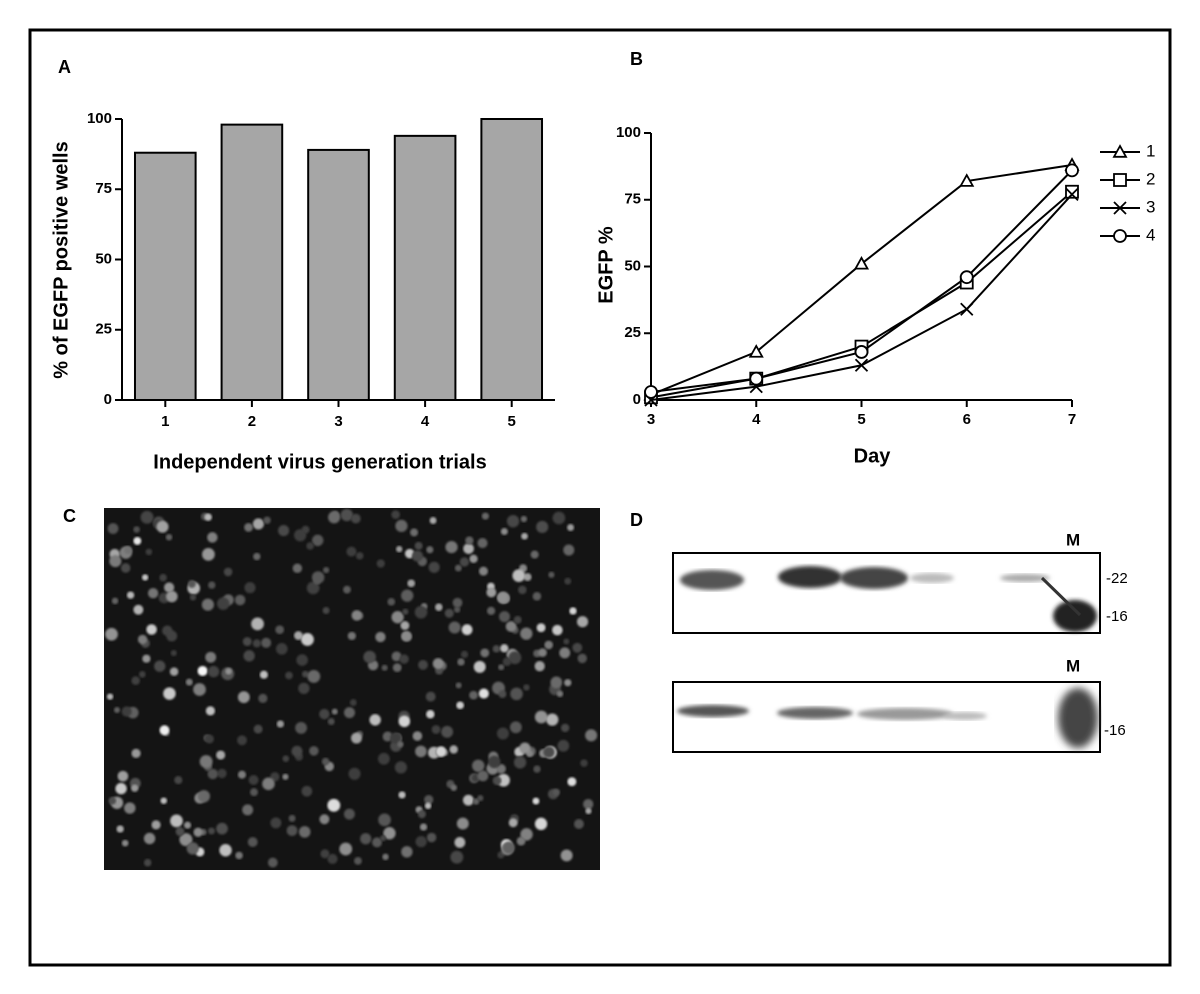  Describe the element at coordinates (636, 59) in the screenshot. I see `panel-label: B` at that location.